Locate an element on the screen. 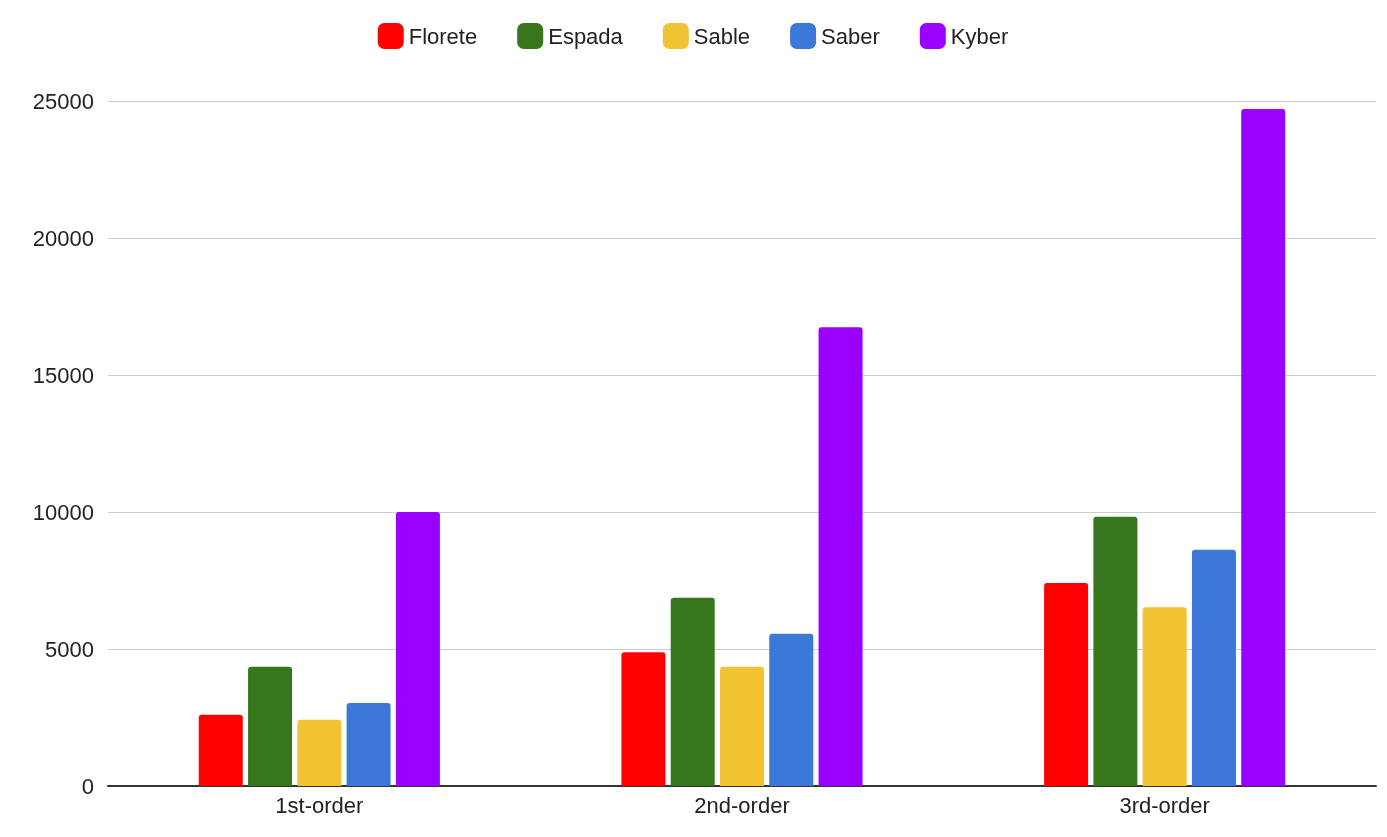 The image size is (1387, 837). legend-label: Florete is located at coordinates (443, 36).